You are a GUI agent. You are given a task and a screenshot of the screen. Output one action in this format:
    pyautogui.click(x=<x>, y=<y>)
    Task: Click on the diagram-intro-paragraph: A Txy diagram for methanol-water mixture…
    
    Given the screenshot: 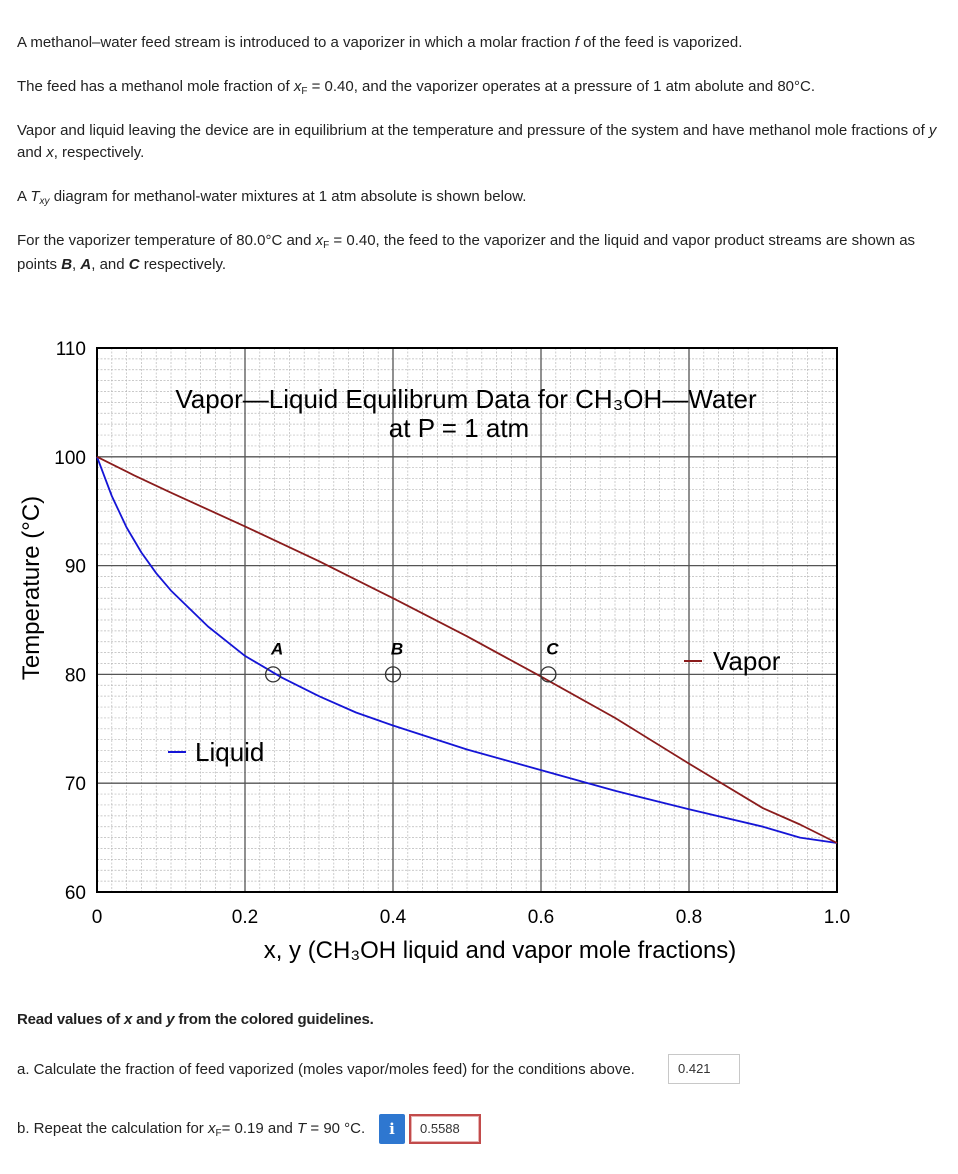 What is the action you would take?
    pyautogui.click(x=272, y=197)
    